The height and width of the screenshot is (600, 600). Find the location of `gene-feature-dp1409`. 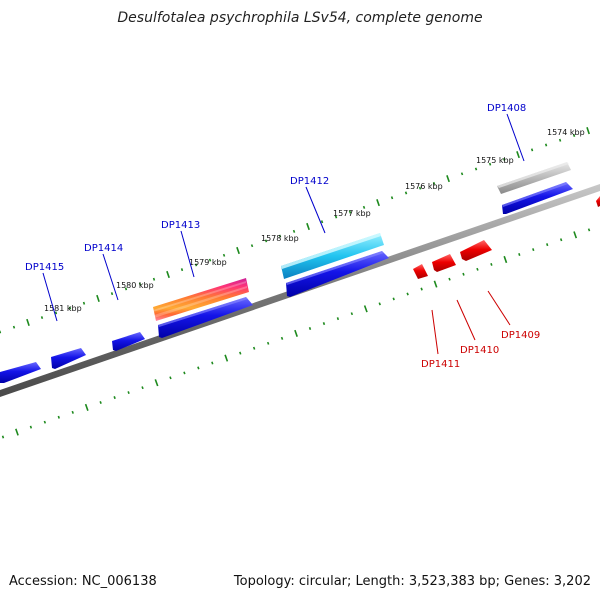

gene-feature-dp1409 is located at coordinates (476, 250).